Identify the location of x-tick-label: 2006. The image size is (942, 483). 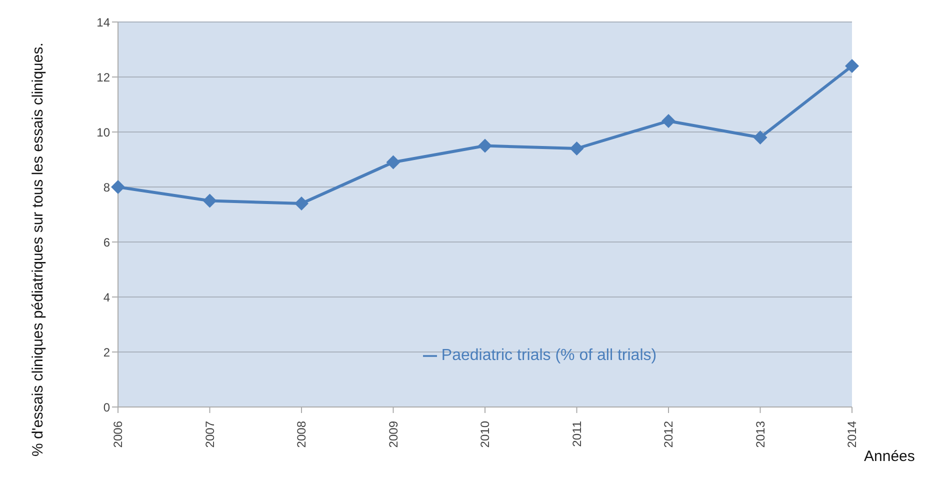
(118, 434).